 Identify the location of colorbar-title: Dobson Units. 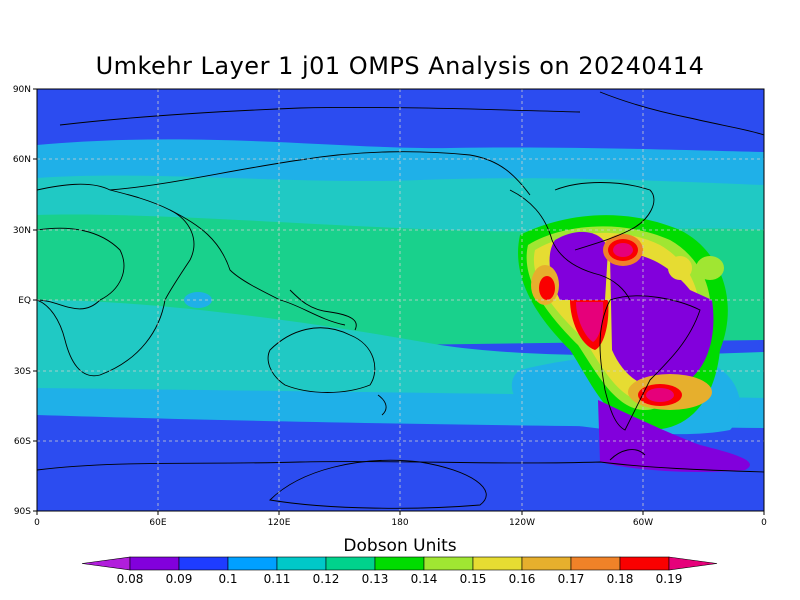
(400, 546).